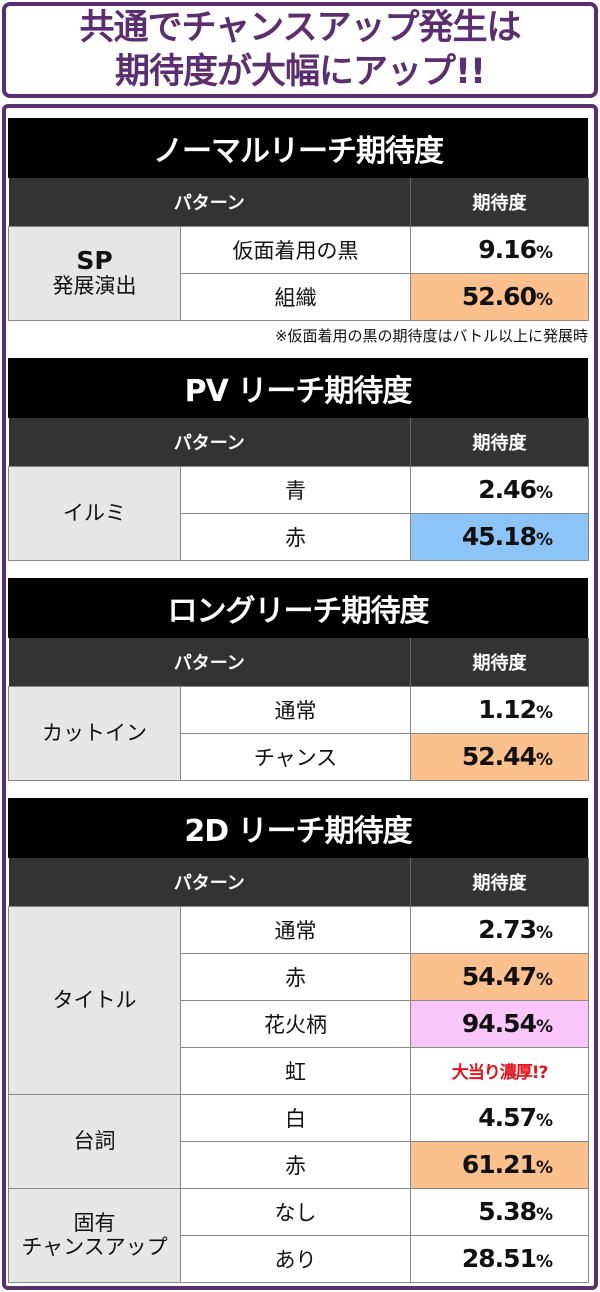 This screenshot has height=1292, width=600. I want to click on expectation-value: 52.44, so click(499, 756).